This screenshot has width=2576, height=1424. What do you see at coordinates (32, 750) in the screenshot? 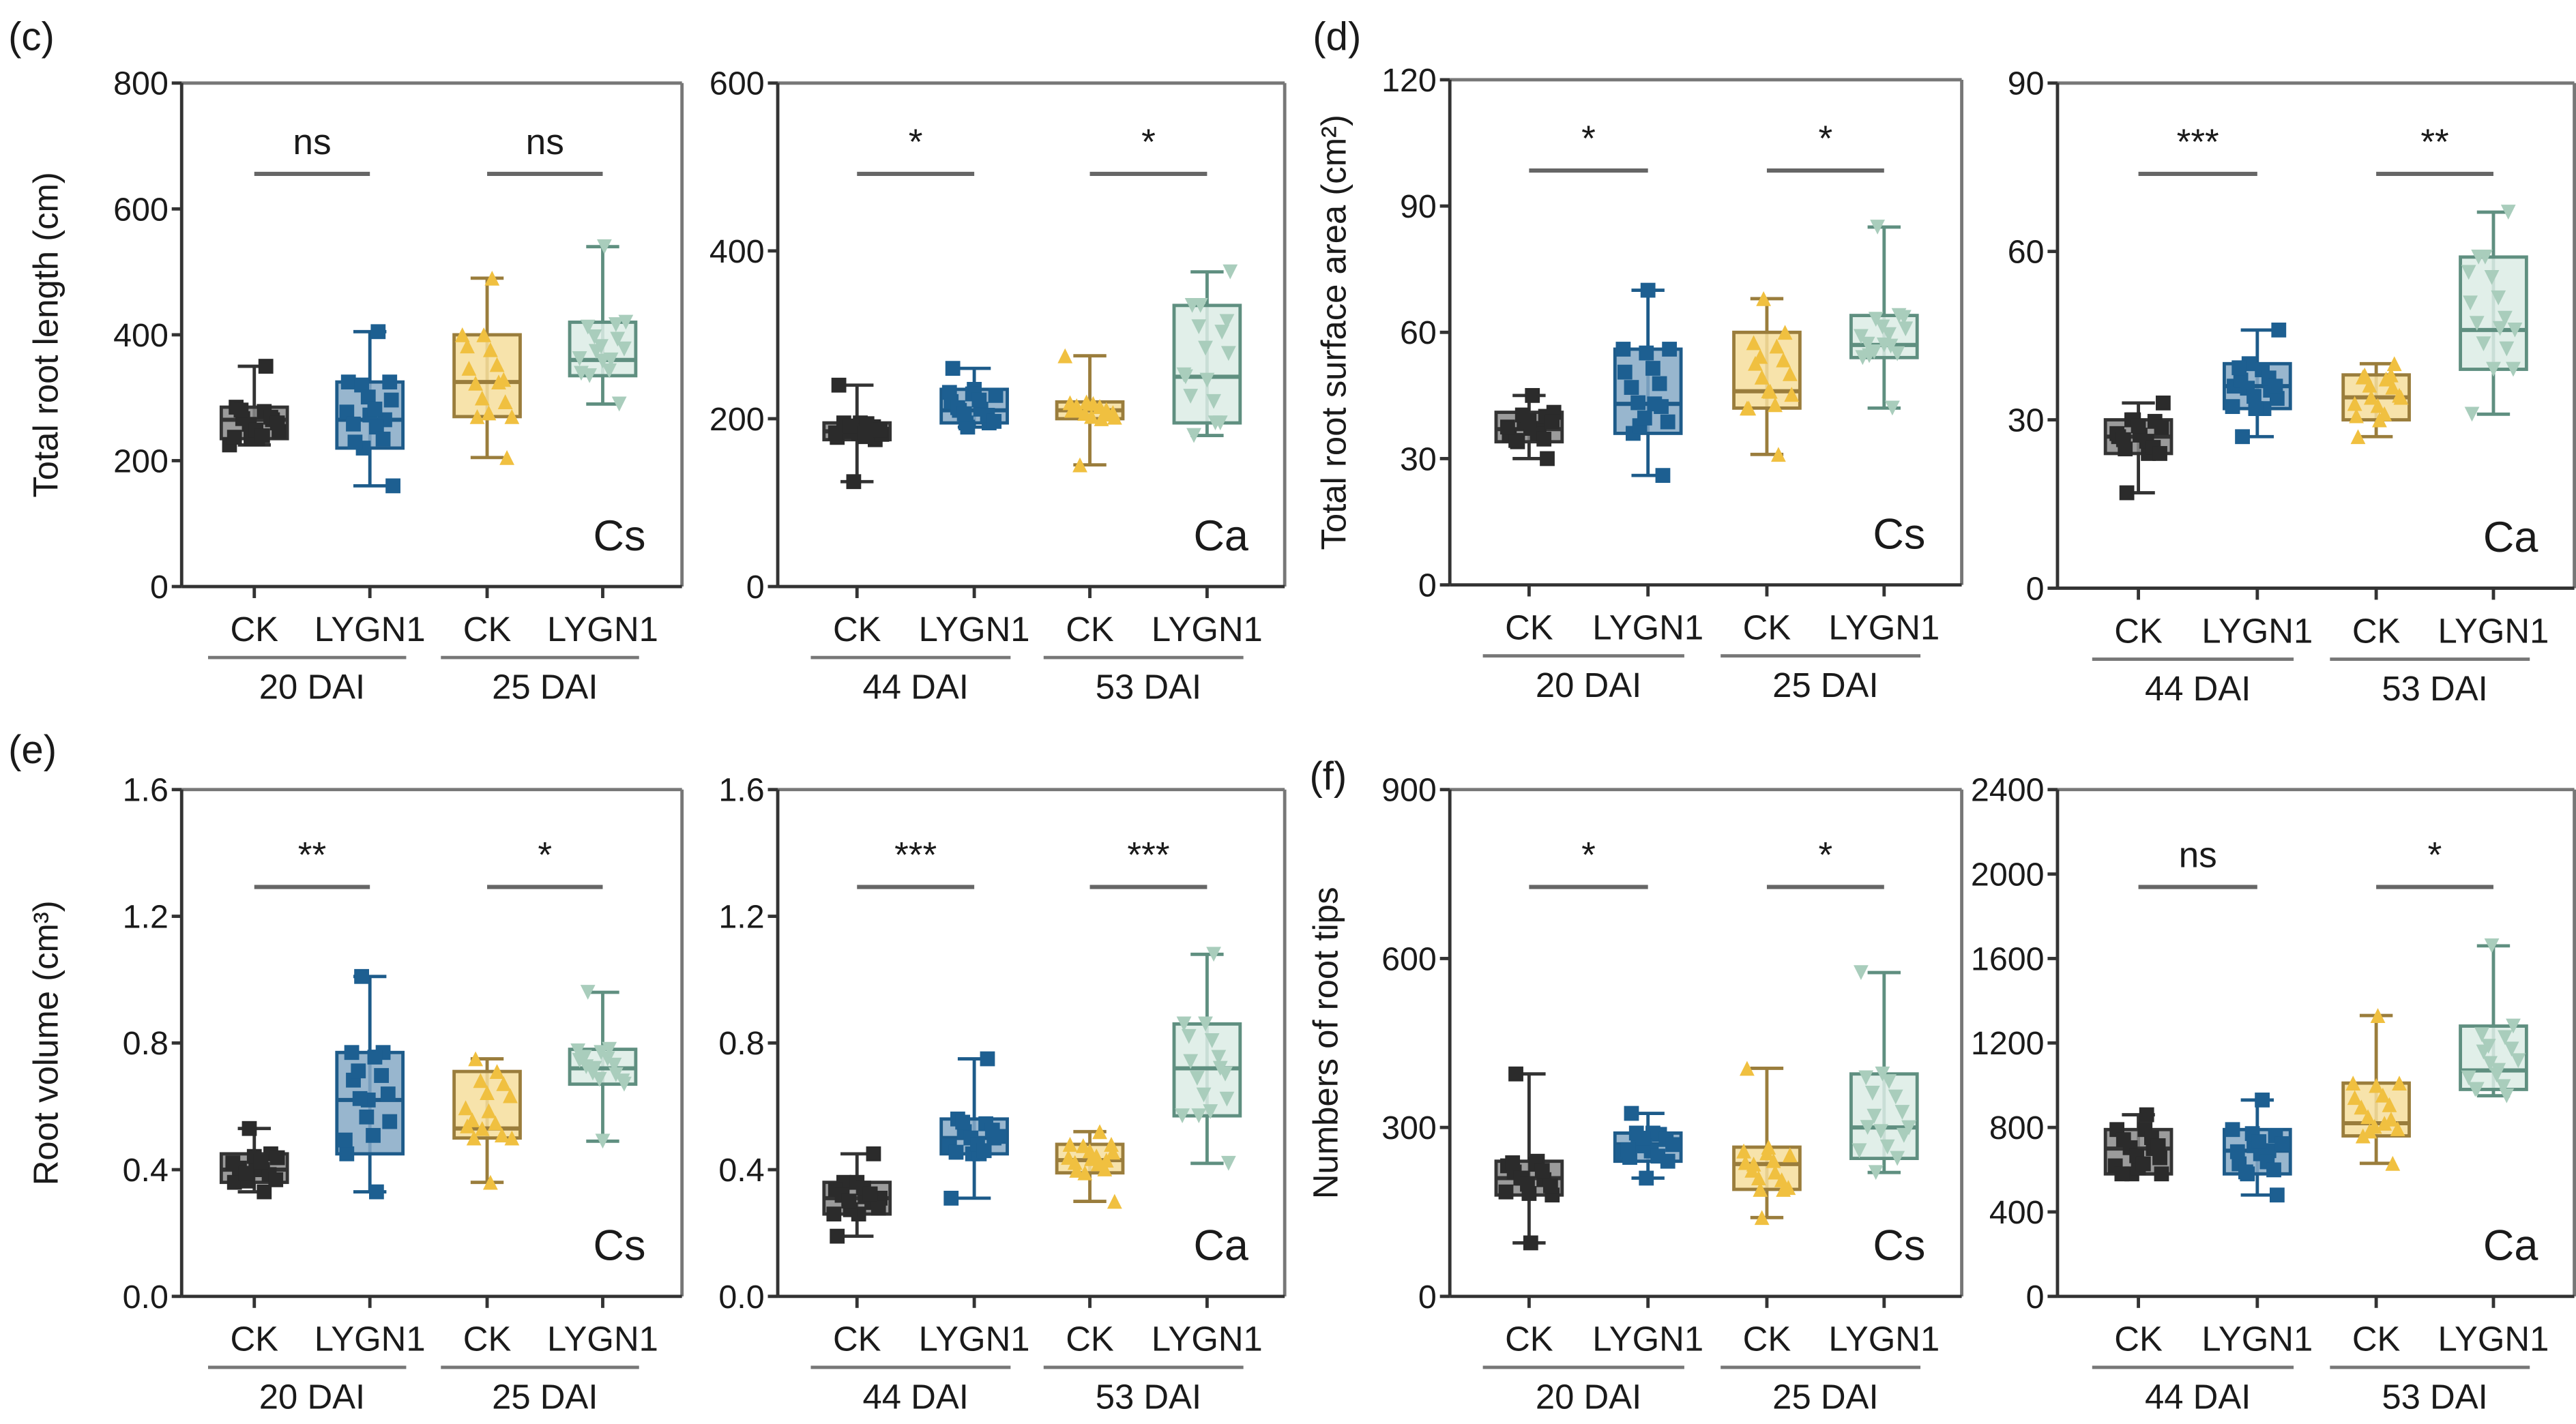
I see `panel-letter: (e)` at bounding box center [32, 750].